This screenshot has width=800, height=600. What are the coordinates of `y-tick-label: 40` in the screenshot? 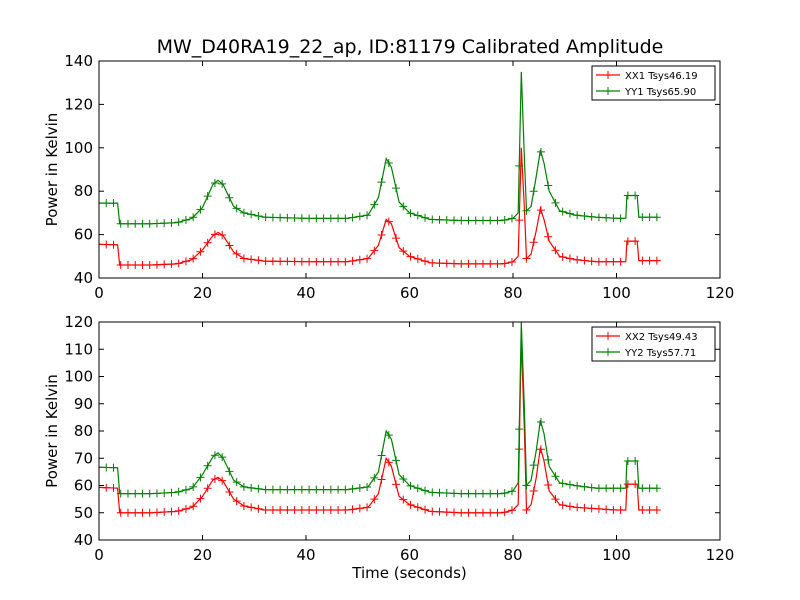 It's located at (83, 540).